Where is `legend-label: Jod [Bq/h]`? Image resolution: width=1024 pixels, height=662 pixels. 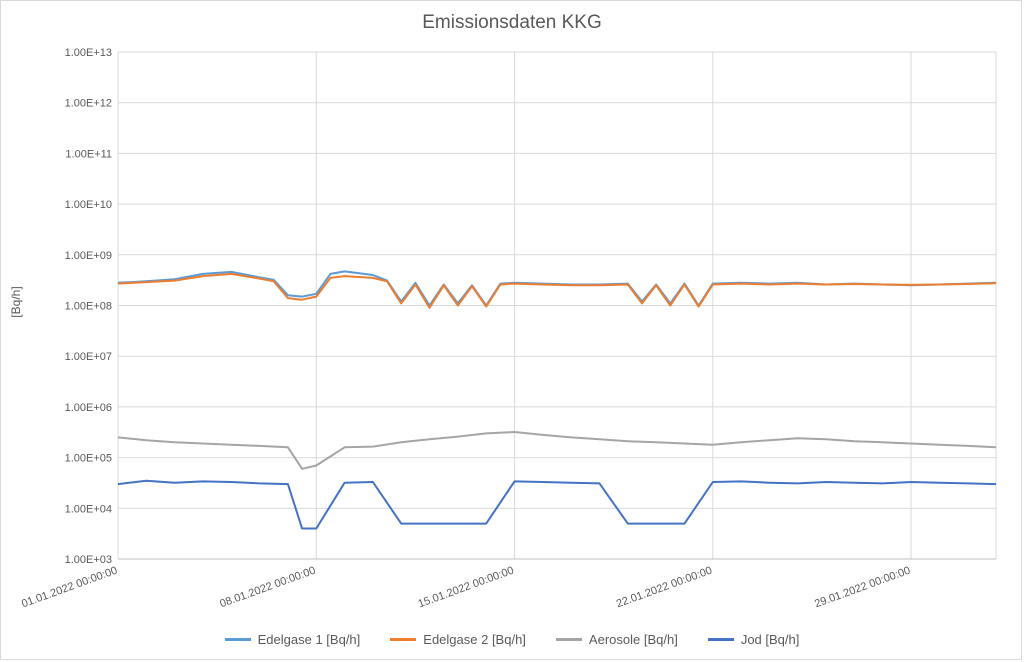 legend-label: Jod [Bq/h] is located at coordinates (770, 639).